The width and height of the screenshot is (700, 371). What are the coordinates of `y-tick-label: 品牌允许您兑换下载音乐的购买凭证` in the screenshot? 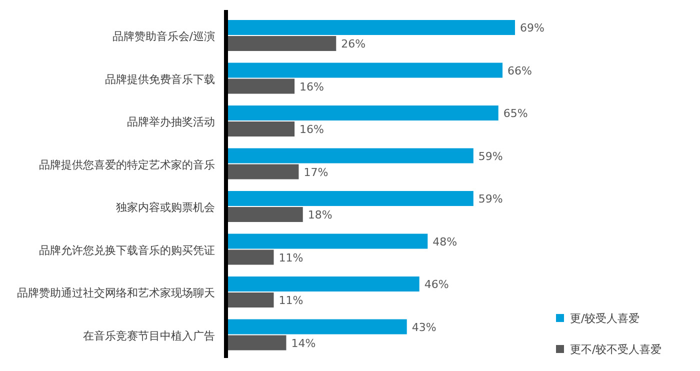 It's located at (127, 250).